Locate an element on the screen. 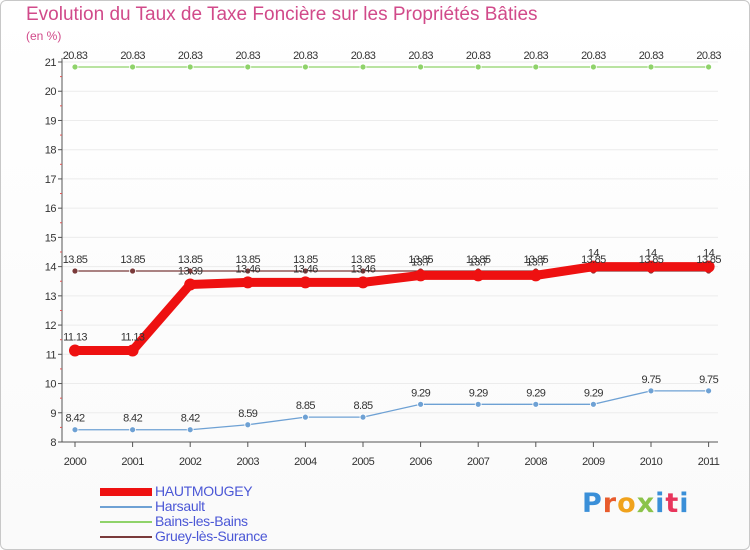  x-tick-label: 2010 is located at coordinates (651, 462).